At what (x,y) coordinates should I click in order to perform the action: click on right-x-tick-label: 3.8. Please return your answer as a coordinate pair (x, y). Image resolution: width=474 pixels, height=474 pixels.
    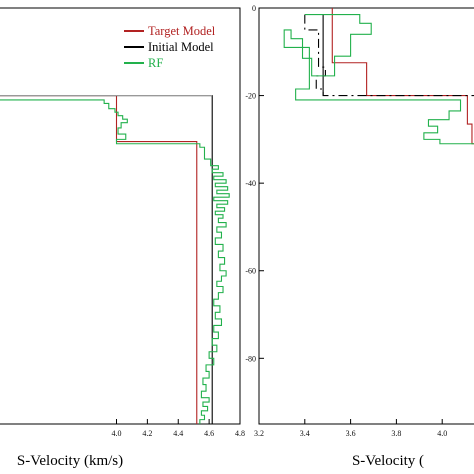
    Looking at the image, I should click on (396, 433).